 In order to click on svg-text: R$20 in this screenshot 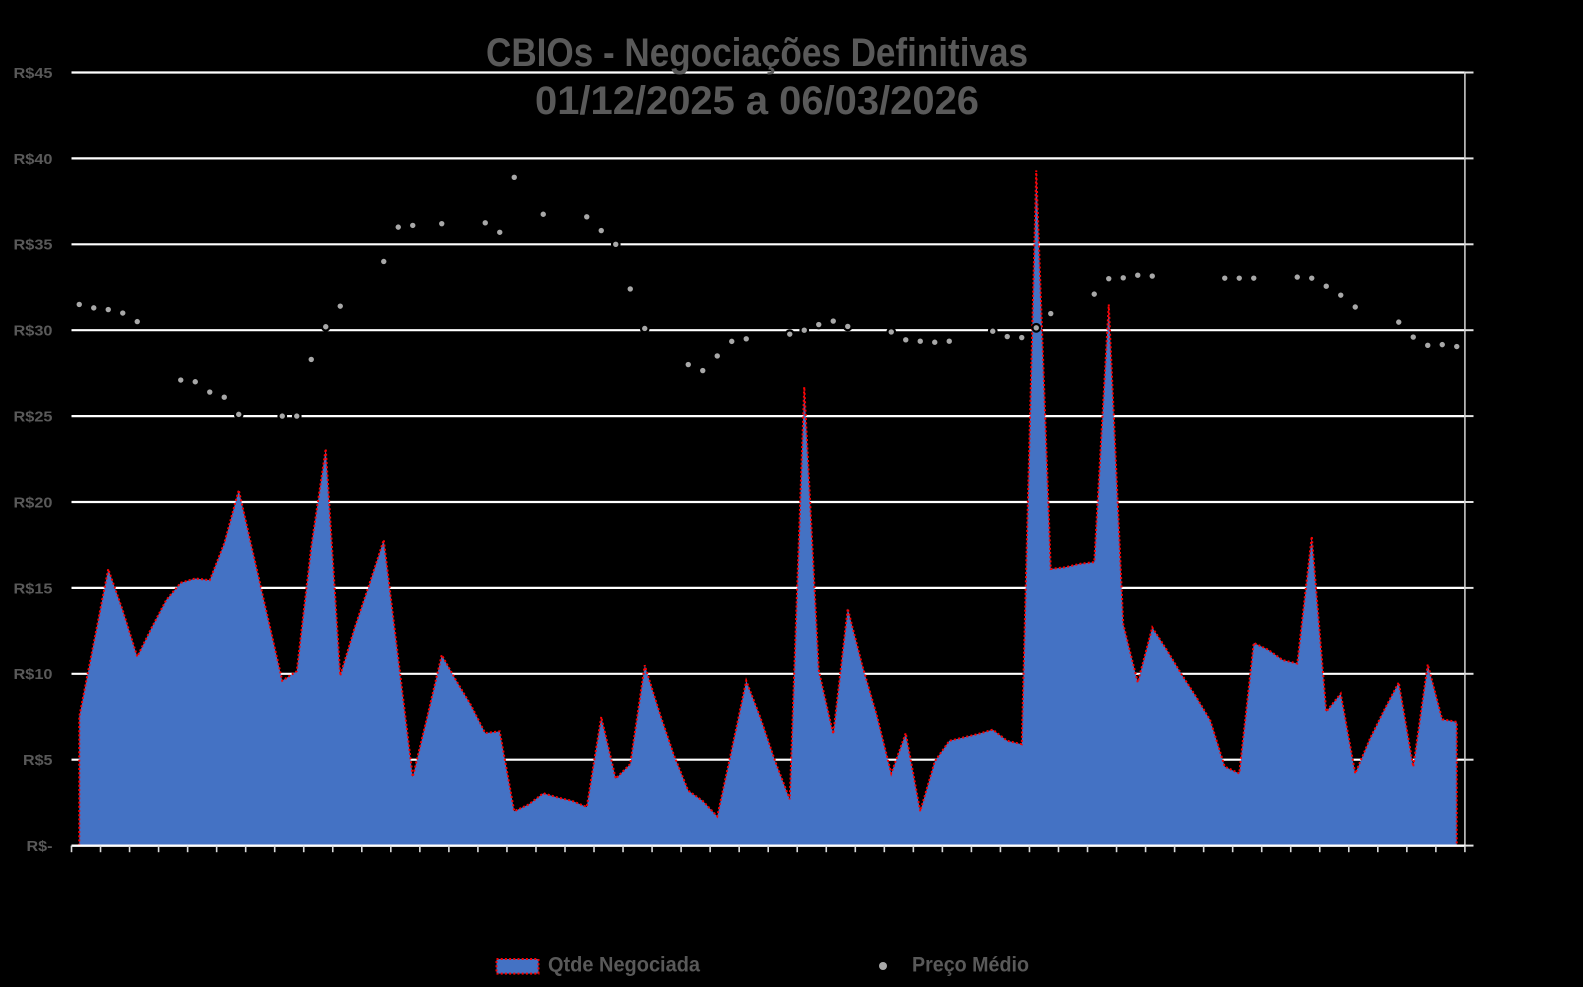, I will do `click(33, 502)`.